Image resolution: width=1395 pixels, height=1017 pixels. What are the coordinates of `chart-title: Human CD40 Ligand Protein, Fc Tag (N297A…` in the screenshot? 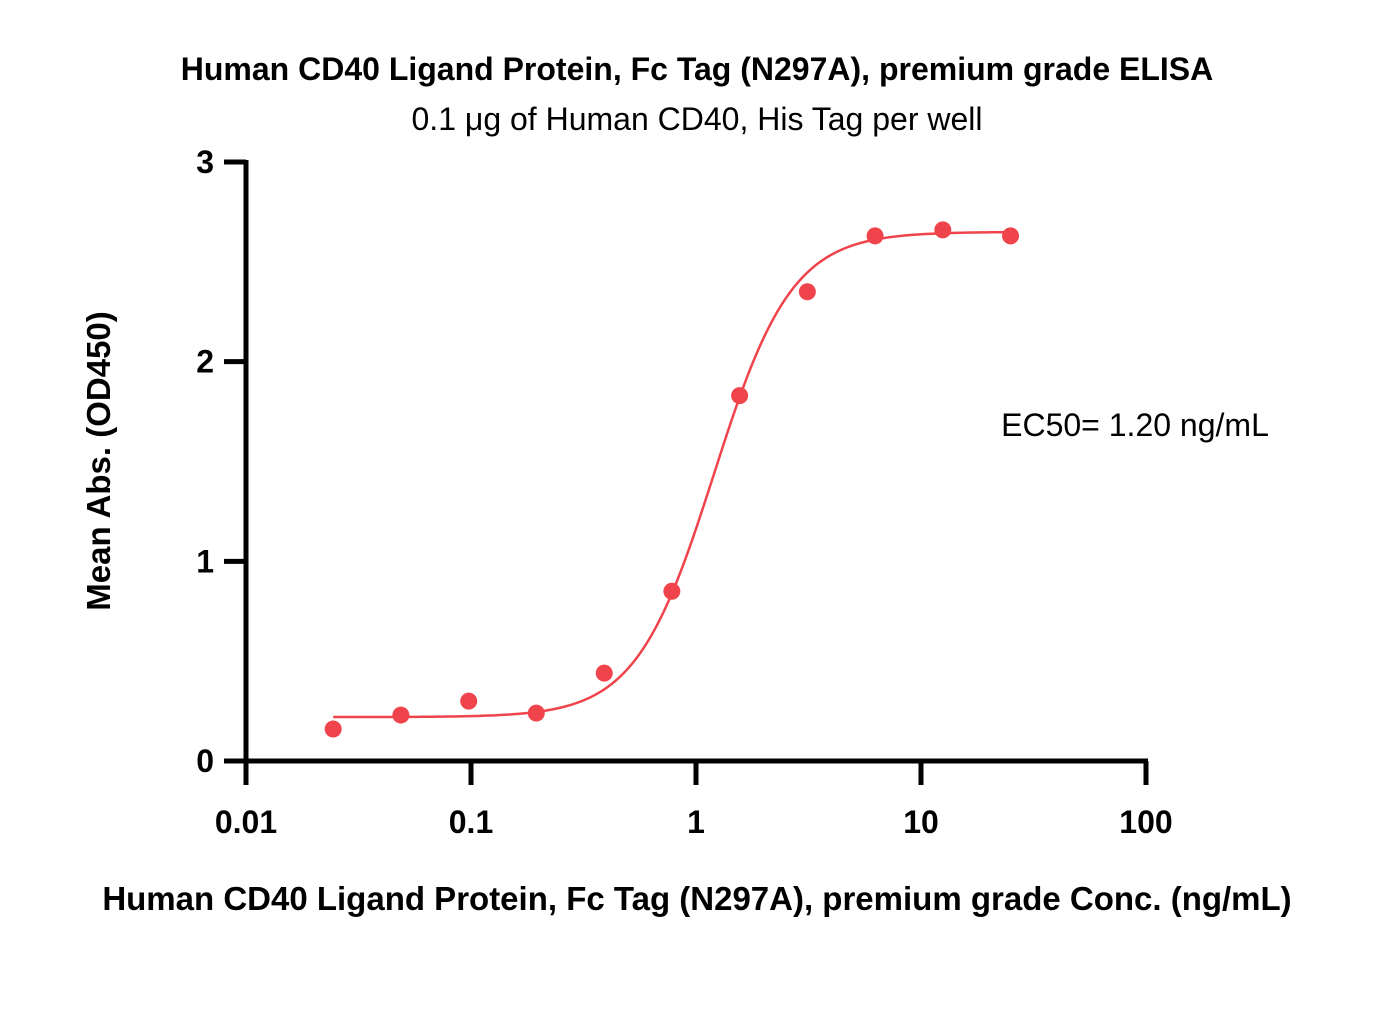 It's located at (697, 69).